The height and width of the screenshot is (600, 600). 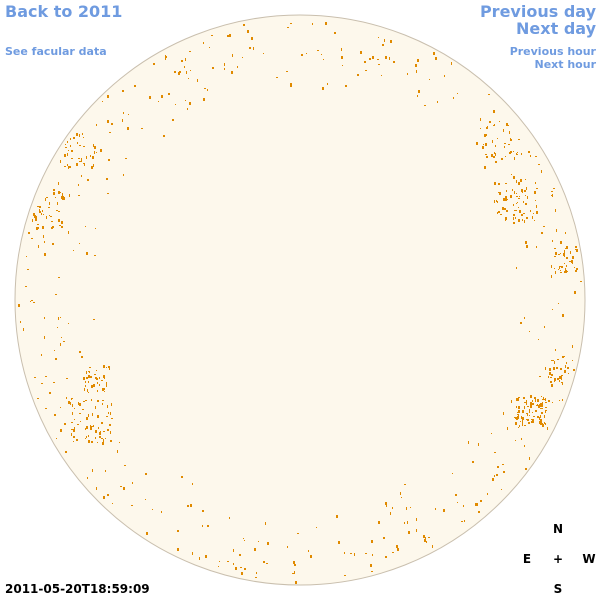 What do you see at coordinates (56, 51) in the screenshot?
I see `facular-link: See facular data` at bounding box center [56, 51].